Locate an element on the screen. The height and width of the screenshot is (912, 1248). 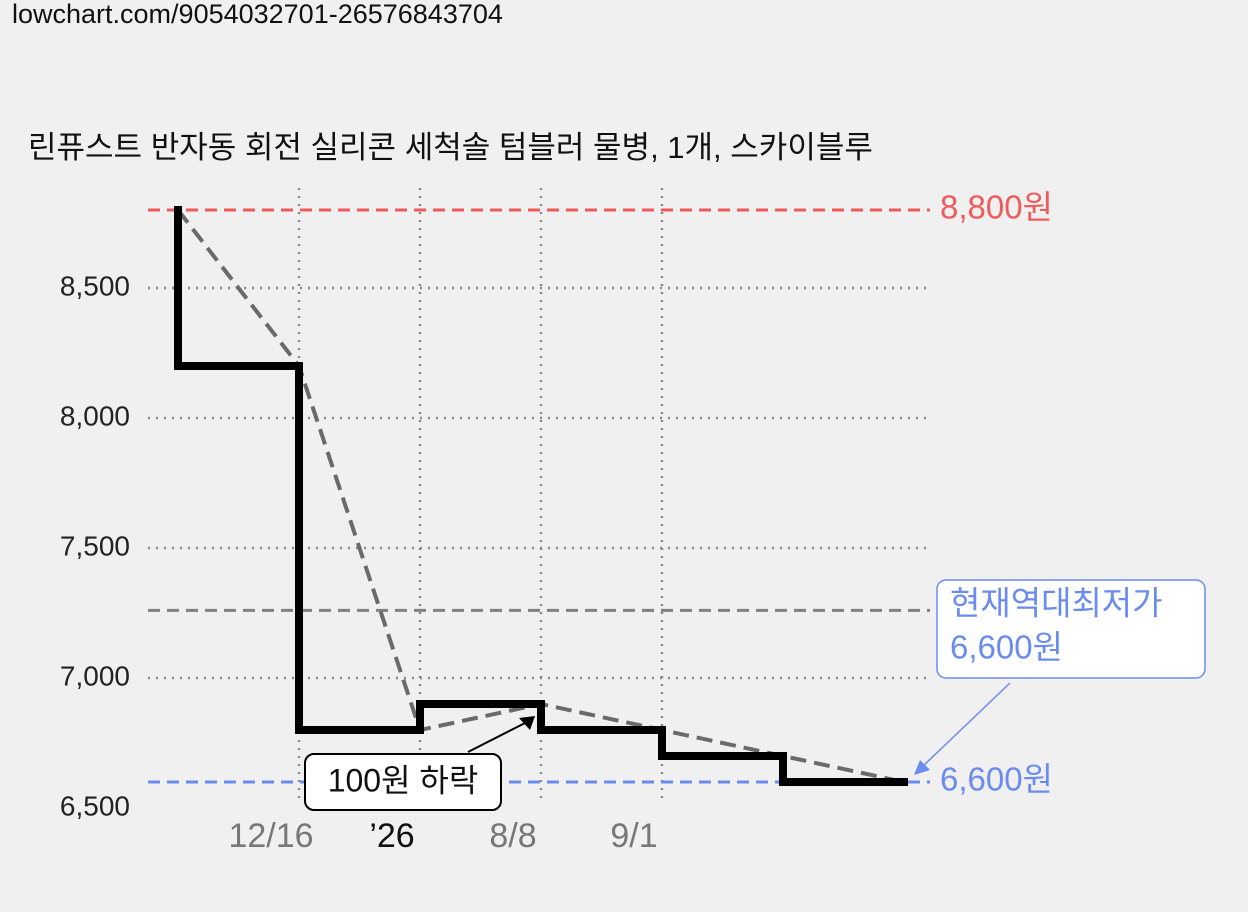
y-tick-label: 7,500 is located at coordinates (95, 545).